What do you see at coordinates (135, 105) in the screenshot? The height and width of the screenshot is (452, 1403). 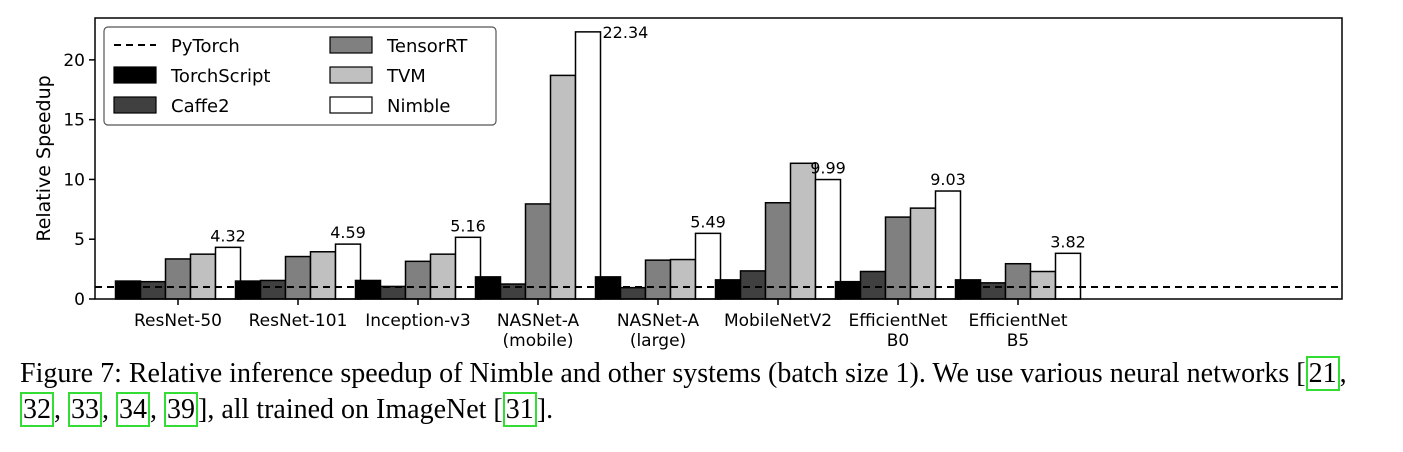 I see `legend-swatch-caffe2` at bounding box center [135, 105].